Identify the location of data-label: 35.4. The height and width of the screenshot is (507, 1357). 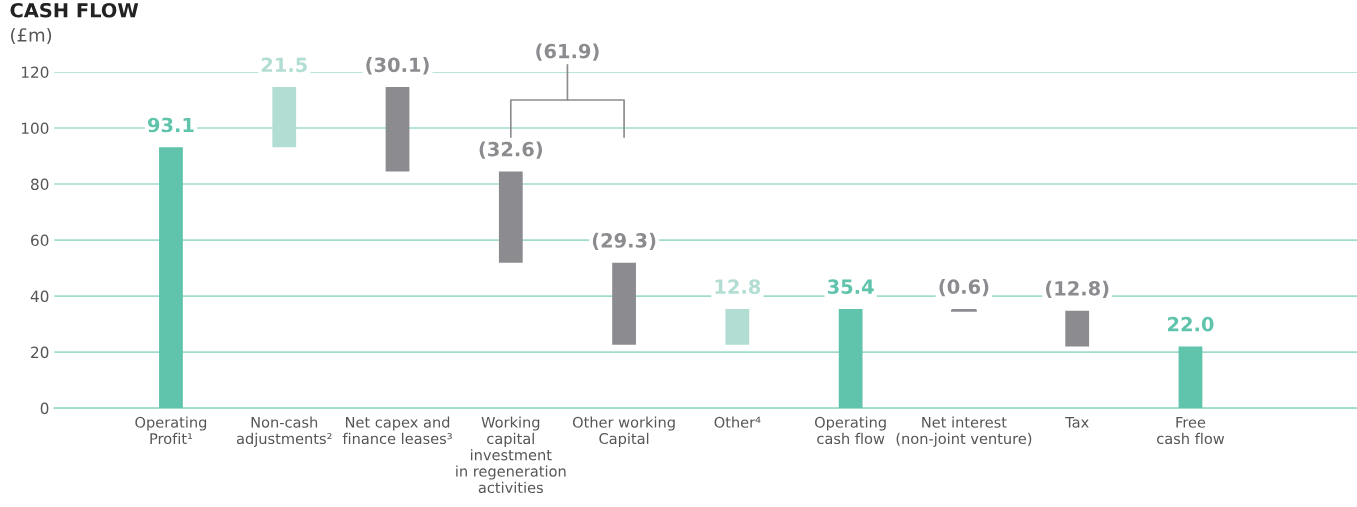
(850, 286).